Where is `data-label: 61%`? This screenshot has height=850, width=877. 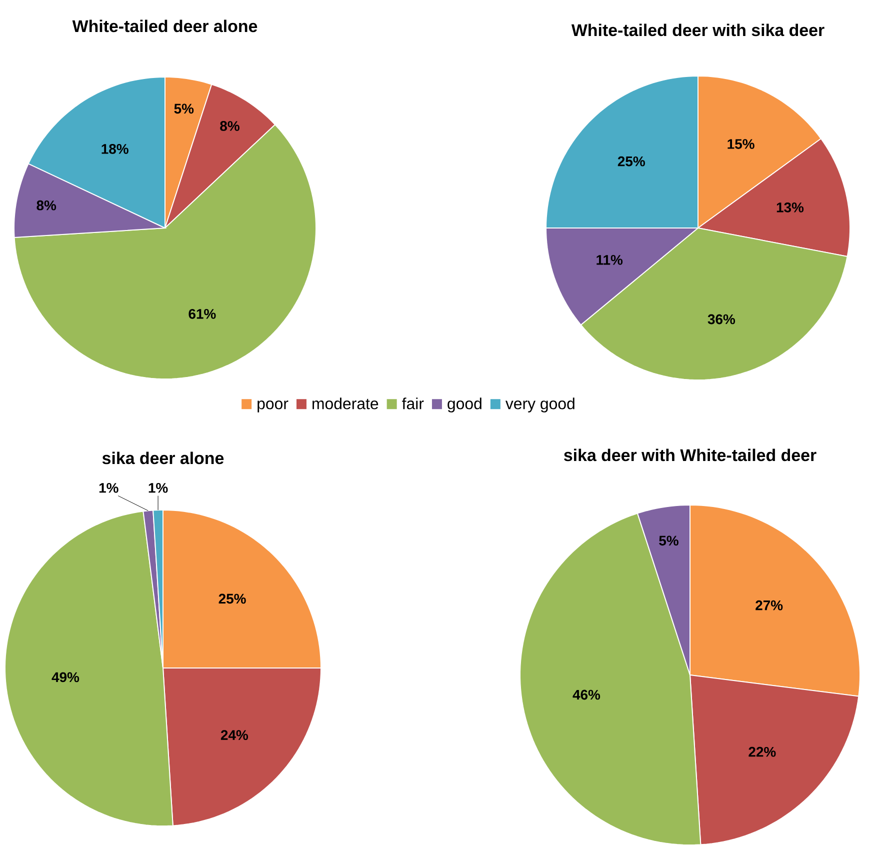
data-label: 61% is located at coordinates (202, 313).